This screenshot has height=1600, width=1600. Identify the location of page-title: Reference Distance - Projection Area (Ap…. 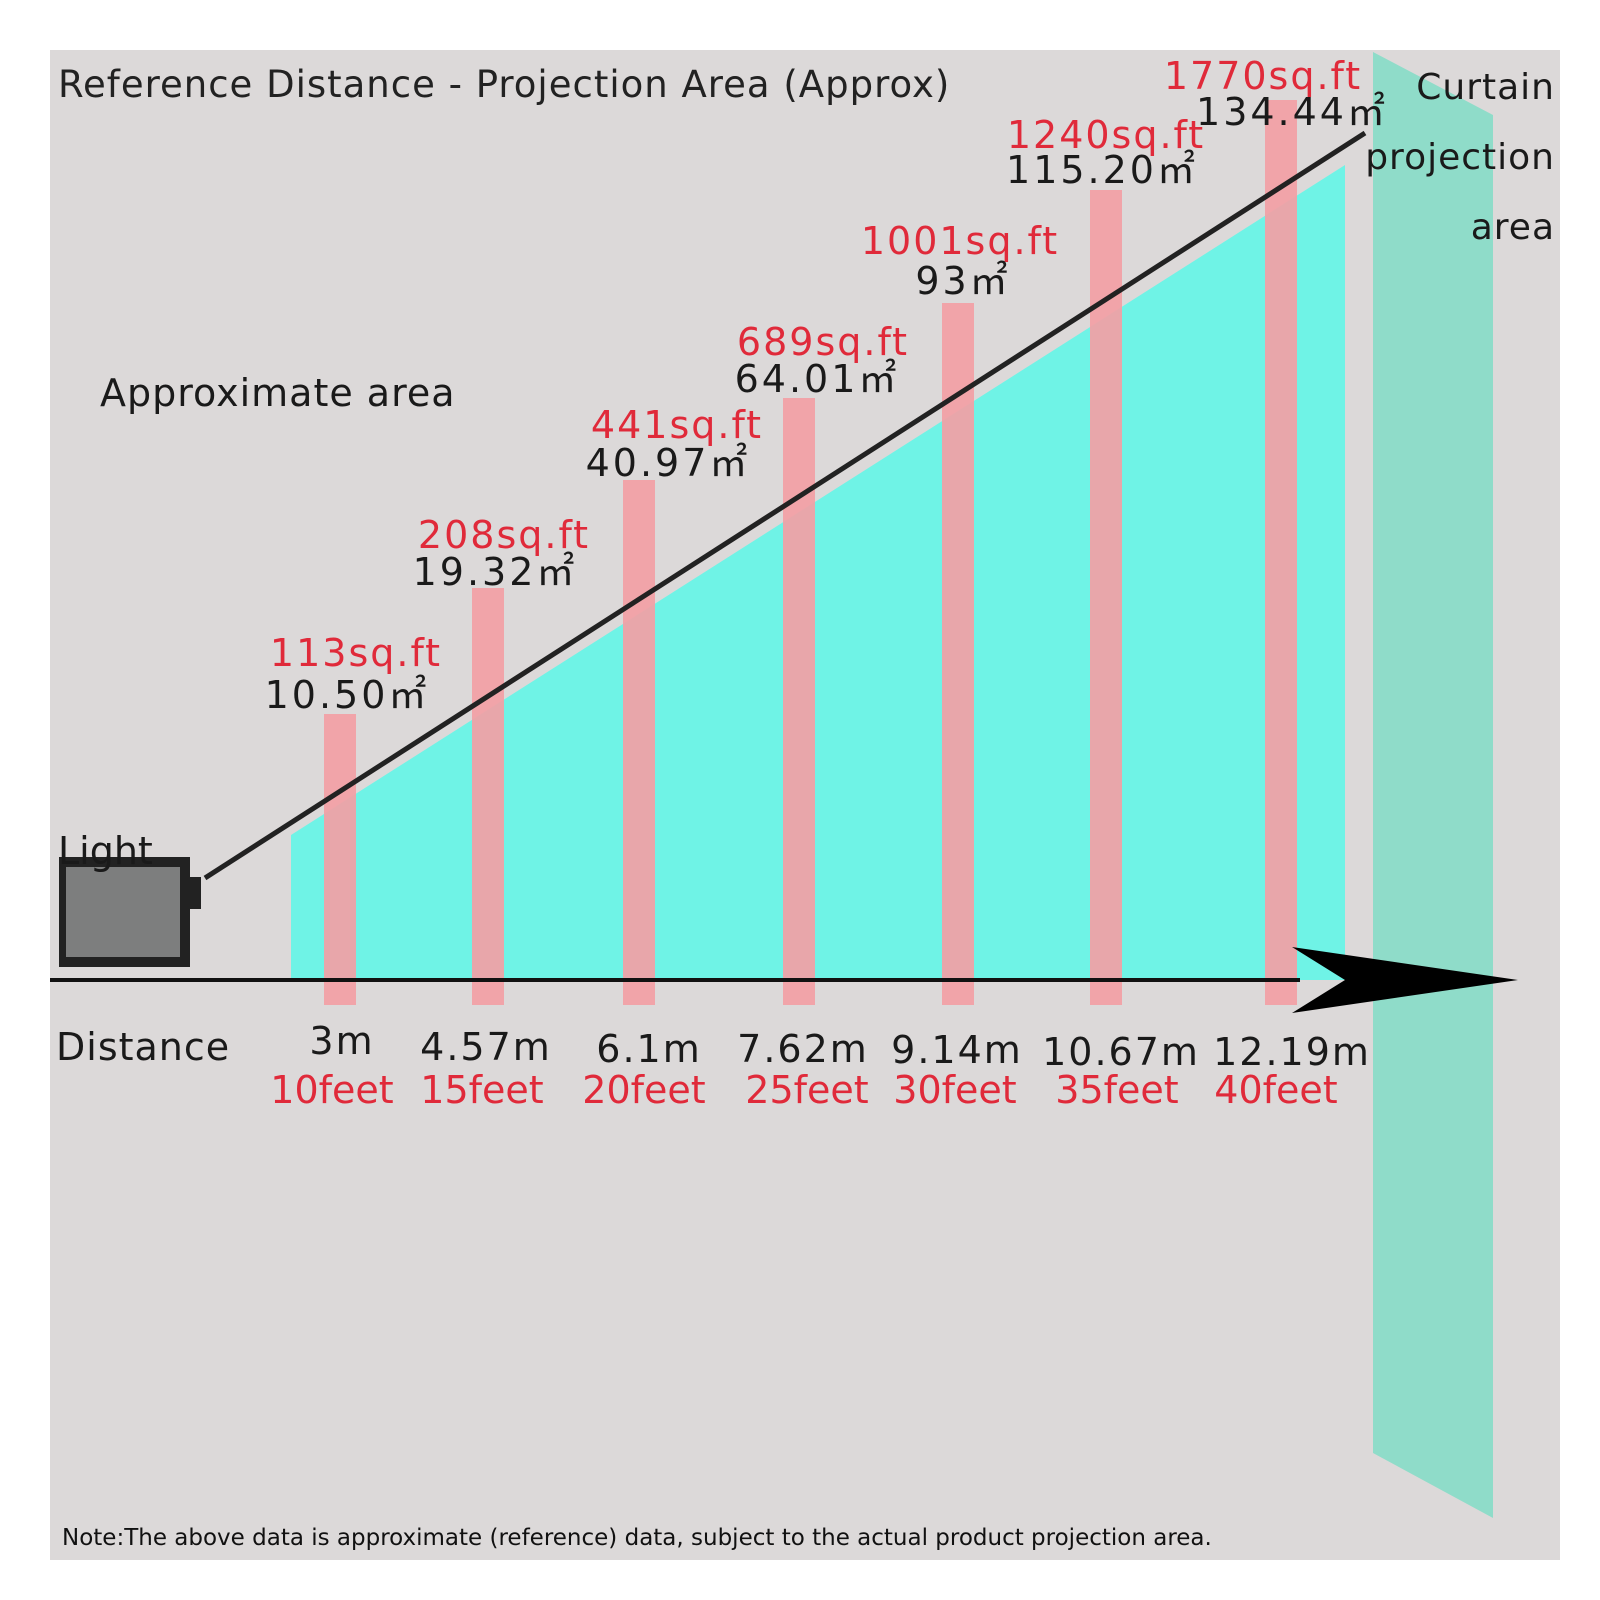
(504, 84).